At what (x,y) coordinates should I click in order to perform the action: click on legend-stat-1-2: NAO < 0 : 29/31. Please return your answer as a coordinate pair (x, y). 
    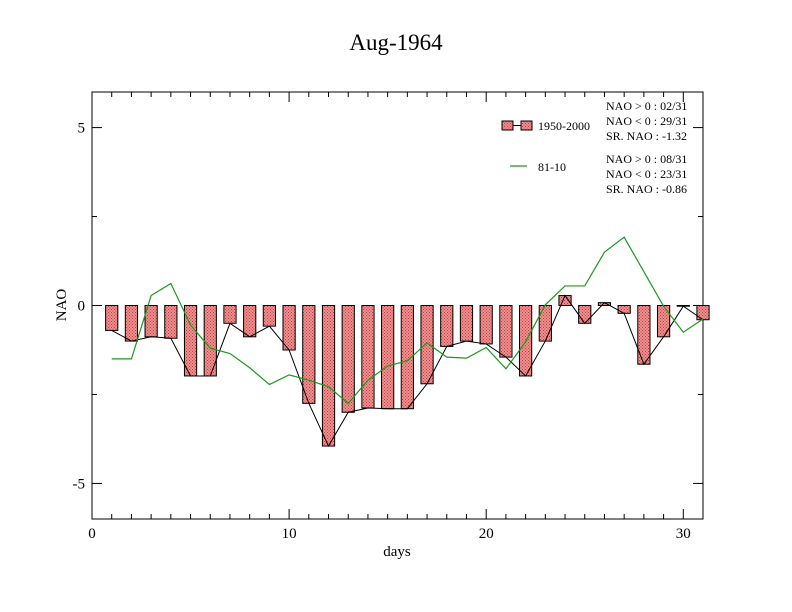
    Looking at the image, I should click on (646, 121).